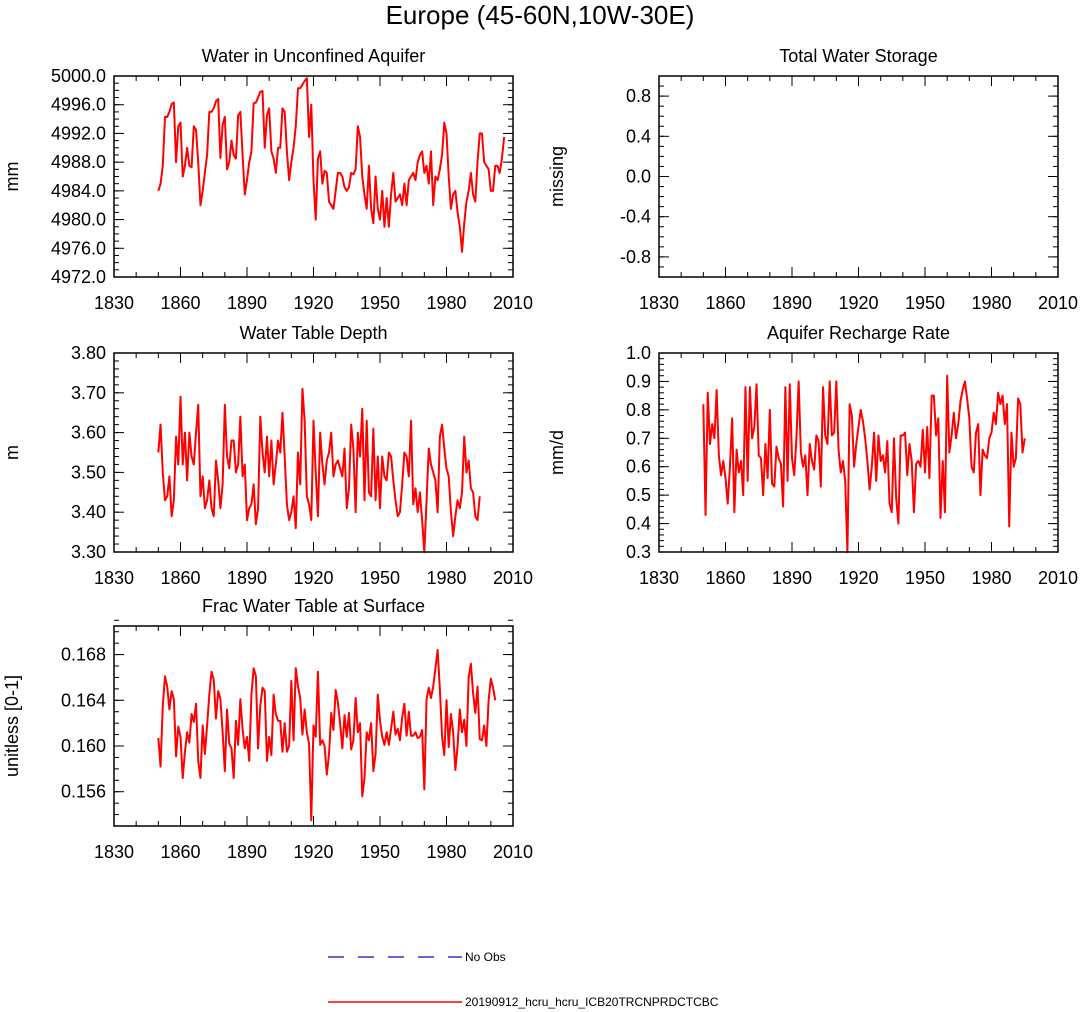  What do you see at coordinates (638, 495) in the screenshot?
I see `y-tick-label: 0.5` at bounding box center [638, 495].